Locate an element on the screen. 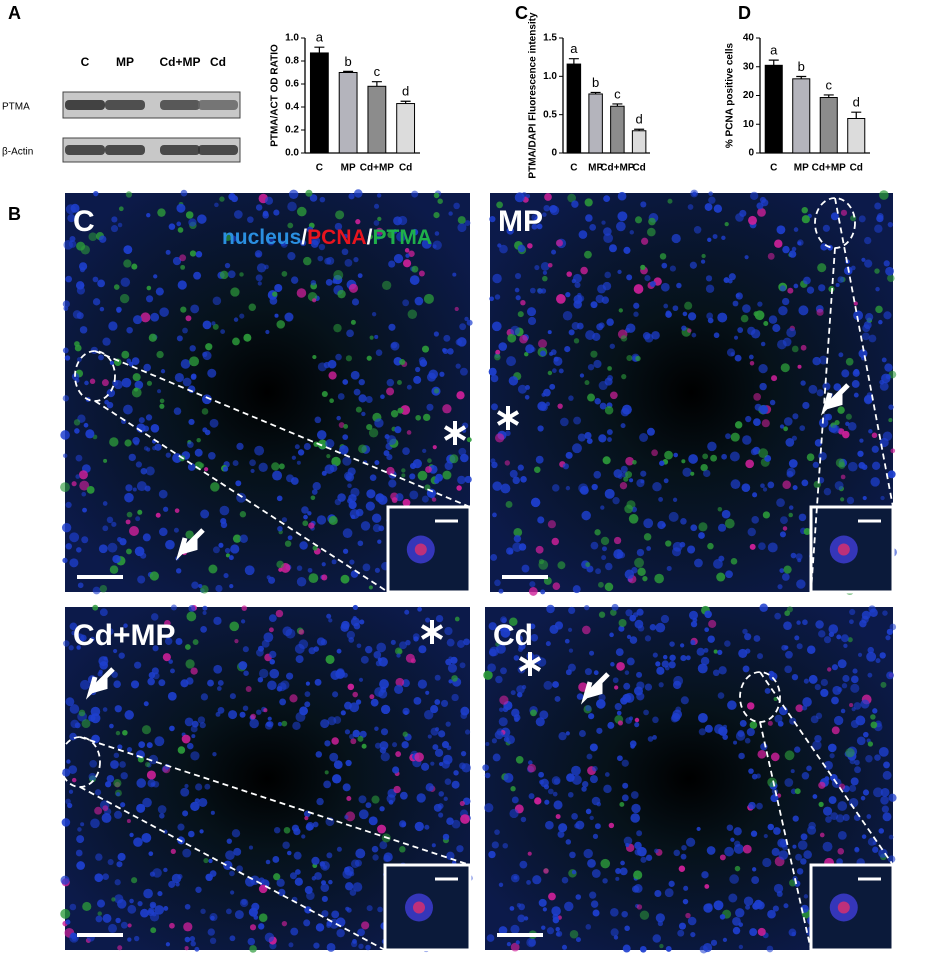 Image resolution: width=948 pixels, height=955 pixels. arrow is located at coordinates (595, 688).